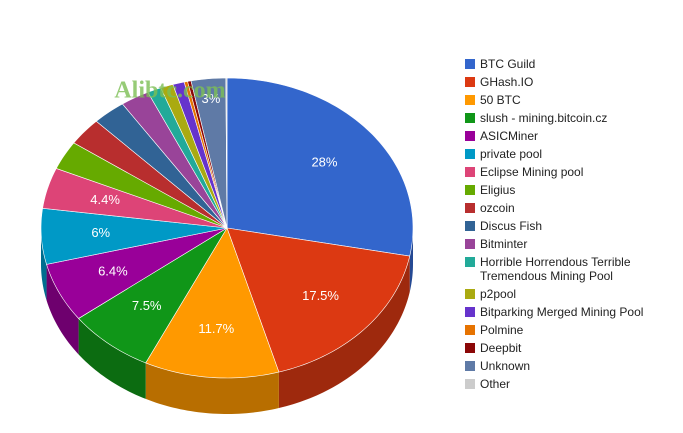 This screenshot has height=433, width=683. I want to click on legend-item: Unknown, so click(570, 366).